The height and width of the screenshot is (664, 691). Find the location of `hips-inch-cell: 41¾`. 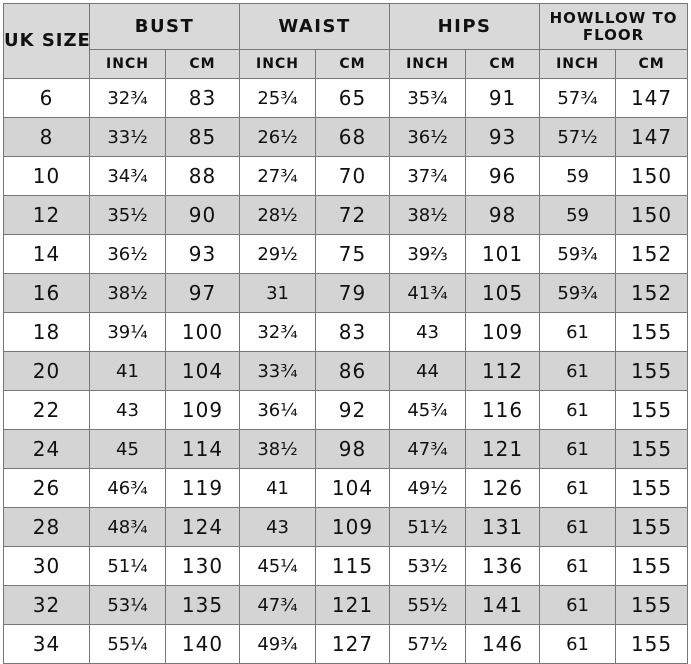

hips-inch-cell: 41¾ is located at coordinates (428, 293).